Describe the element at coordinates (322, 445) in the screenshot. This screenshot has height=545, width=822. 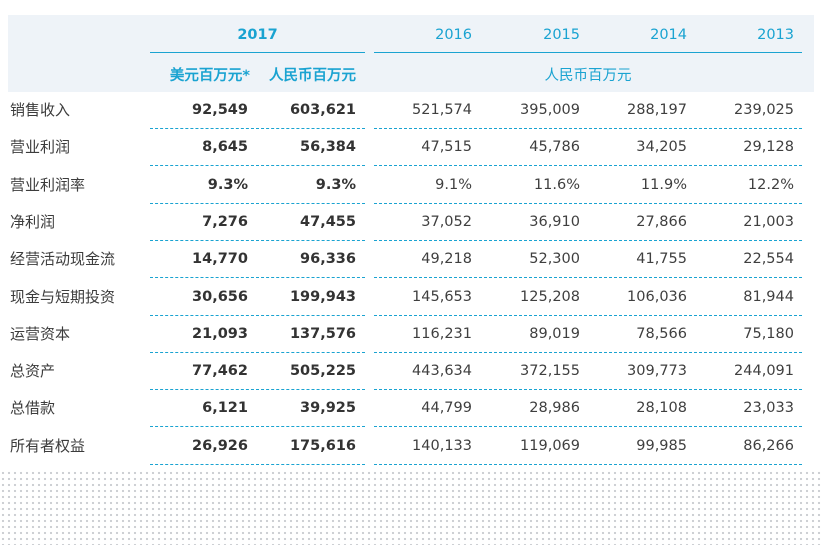
I see `table-cell: 175,616` at that location.